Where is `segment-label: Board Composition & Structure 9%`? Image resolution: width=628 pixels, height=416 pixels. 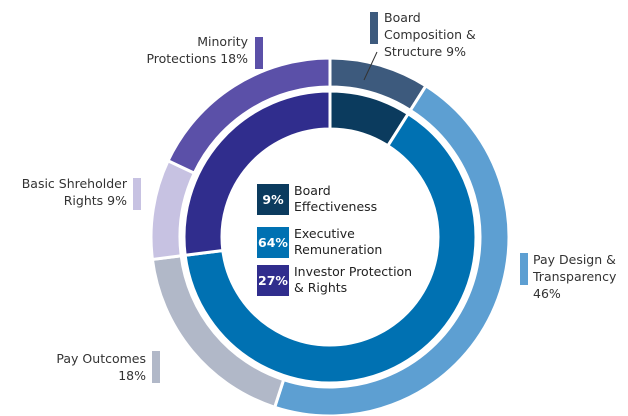 segment-label: Board Composition & Structure 9% is located at coordinates (436, 34).